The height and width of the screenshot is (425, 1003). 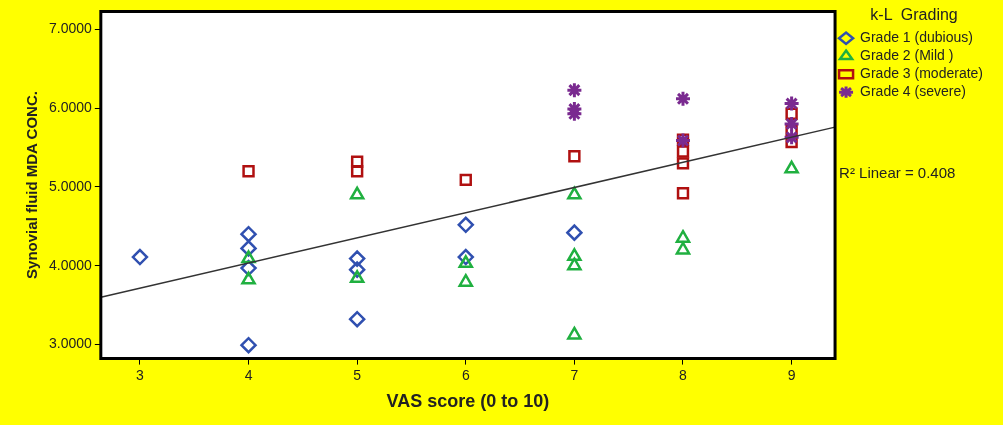 I want to click on x-tick-label: 6, so click(x=465, y=374).